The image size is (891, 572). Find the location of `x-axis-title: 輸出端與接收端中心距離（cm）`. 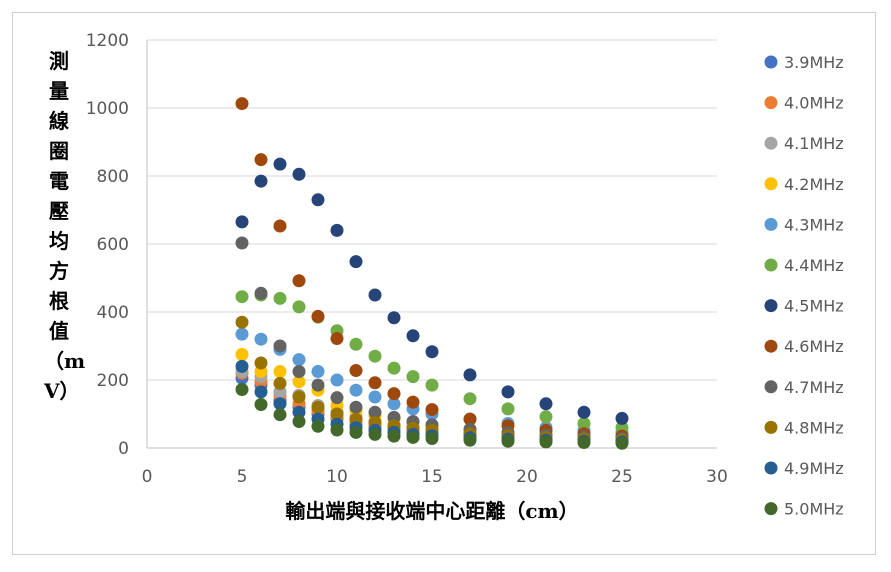

x-axis-title: 輸出端與接收端中心距離（cm） is located at coordinates (431, 511).